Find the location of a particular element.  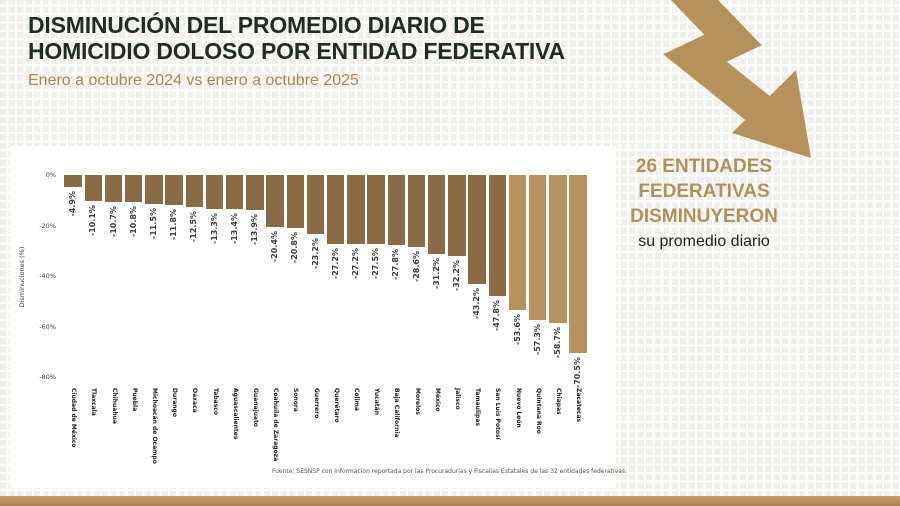

bar-zacatecas is located at coordinates (578, 264).